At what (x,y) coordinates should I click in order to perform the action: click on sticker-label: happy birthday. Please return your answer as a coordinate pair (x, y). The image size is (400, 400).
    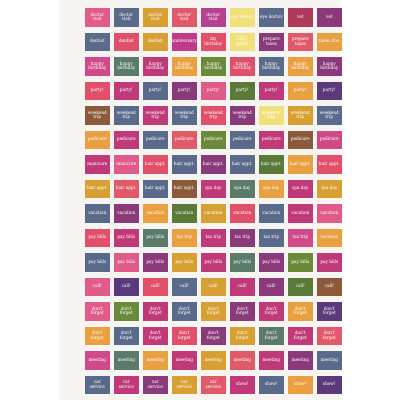
    Looking at the image, I should click on (155, 65).